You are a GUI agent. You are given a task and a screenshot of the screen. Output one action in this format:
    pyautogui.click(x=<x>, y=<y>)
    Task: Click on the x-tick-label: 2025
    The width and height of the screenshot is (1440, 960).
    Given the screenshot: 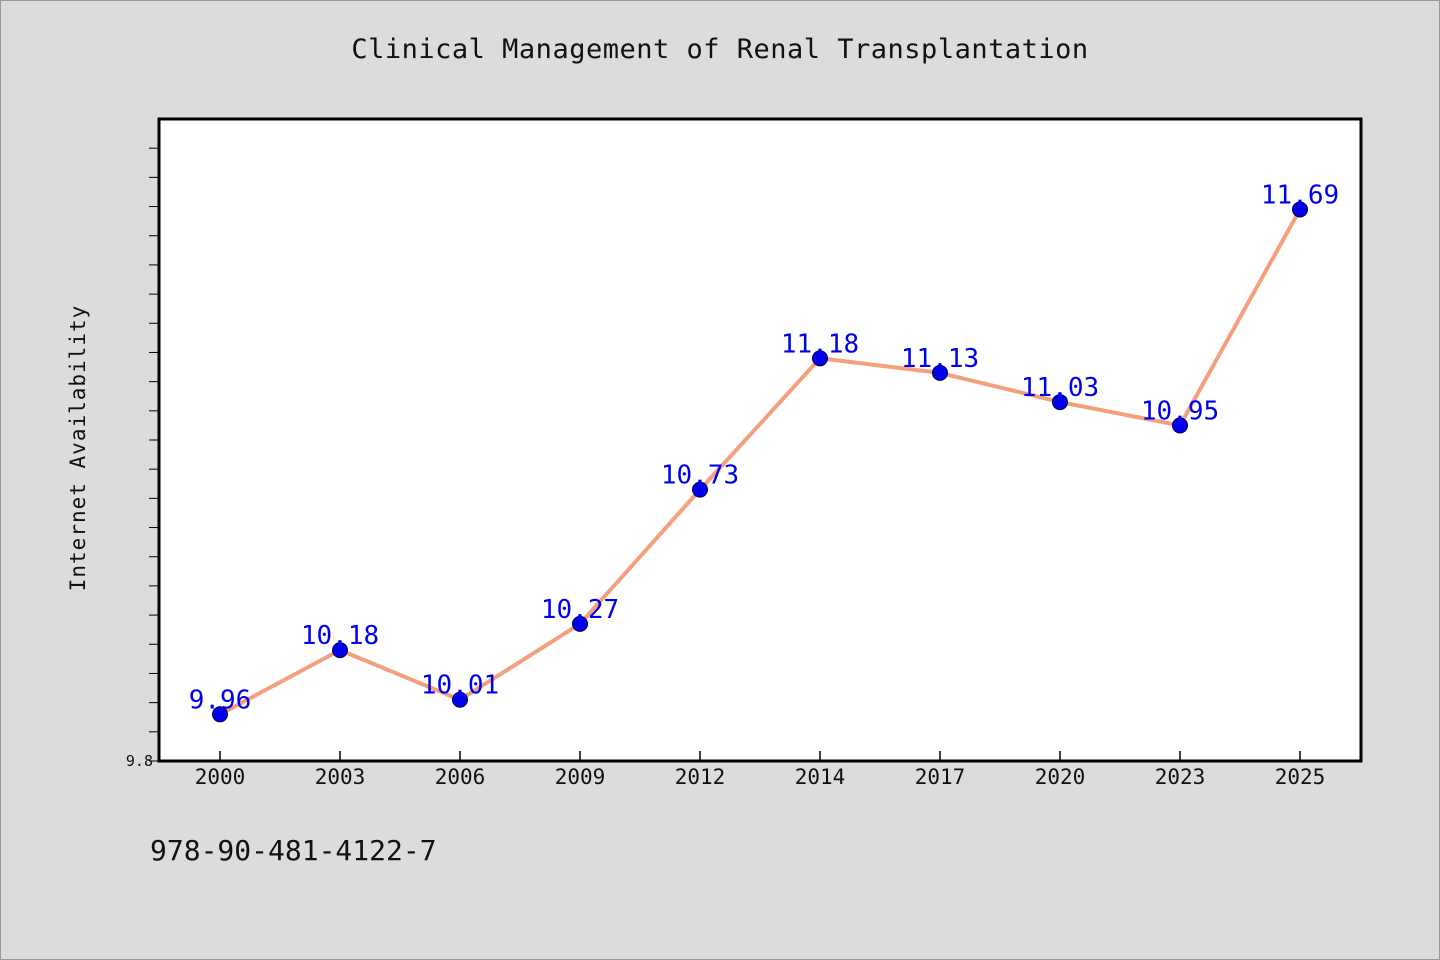 What is the action you would take?
    pyautogui.click(x=1300, y=777)
    